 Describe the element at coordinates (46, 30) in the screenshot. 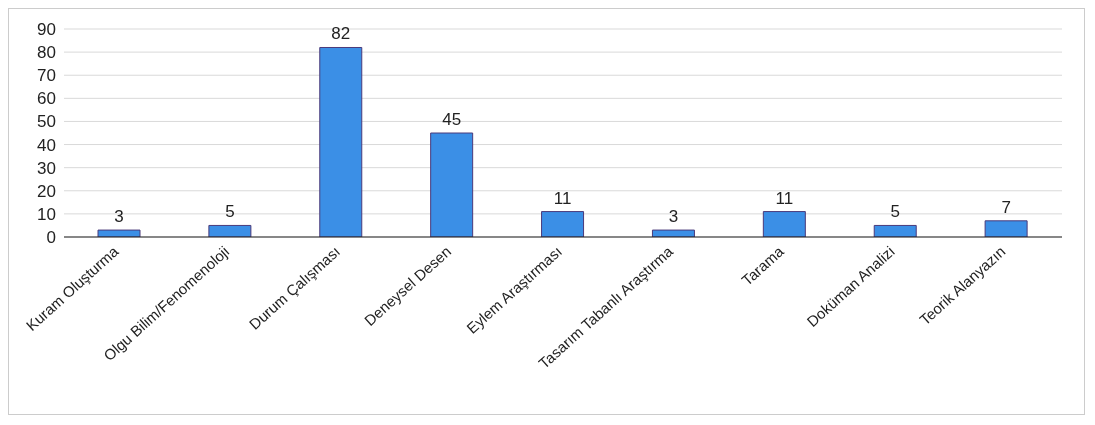

I see `y-tick-label: 90` at that location.